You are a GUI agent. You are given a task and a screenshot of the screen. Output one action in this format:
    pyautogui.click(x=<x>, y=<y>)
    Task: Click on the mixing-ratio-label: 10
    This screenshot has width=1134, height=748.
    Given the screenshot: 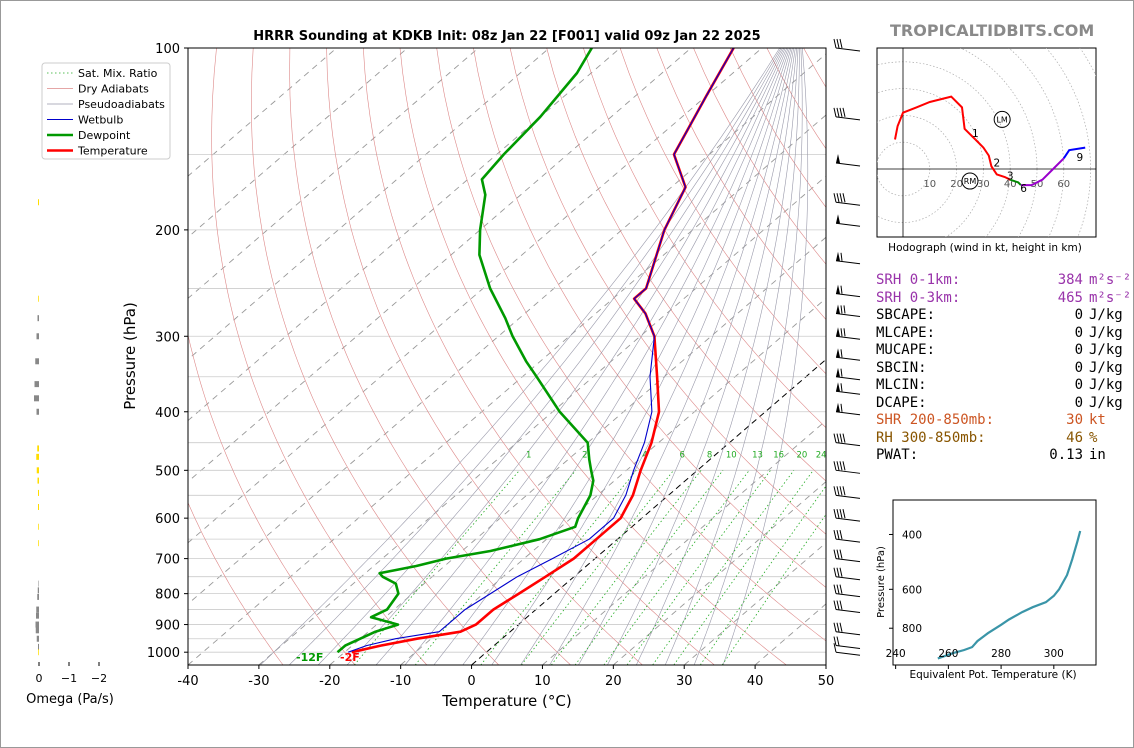 What is the action you would take?
    pyautogui.click(x=731, y=456)
    